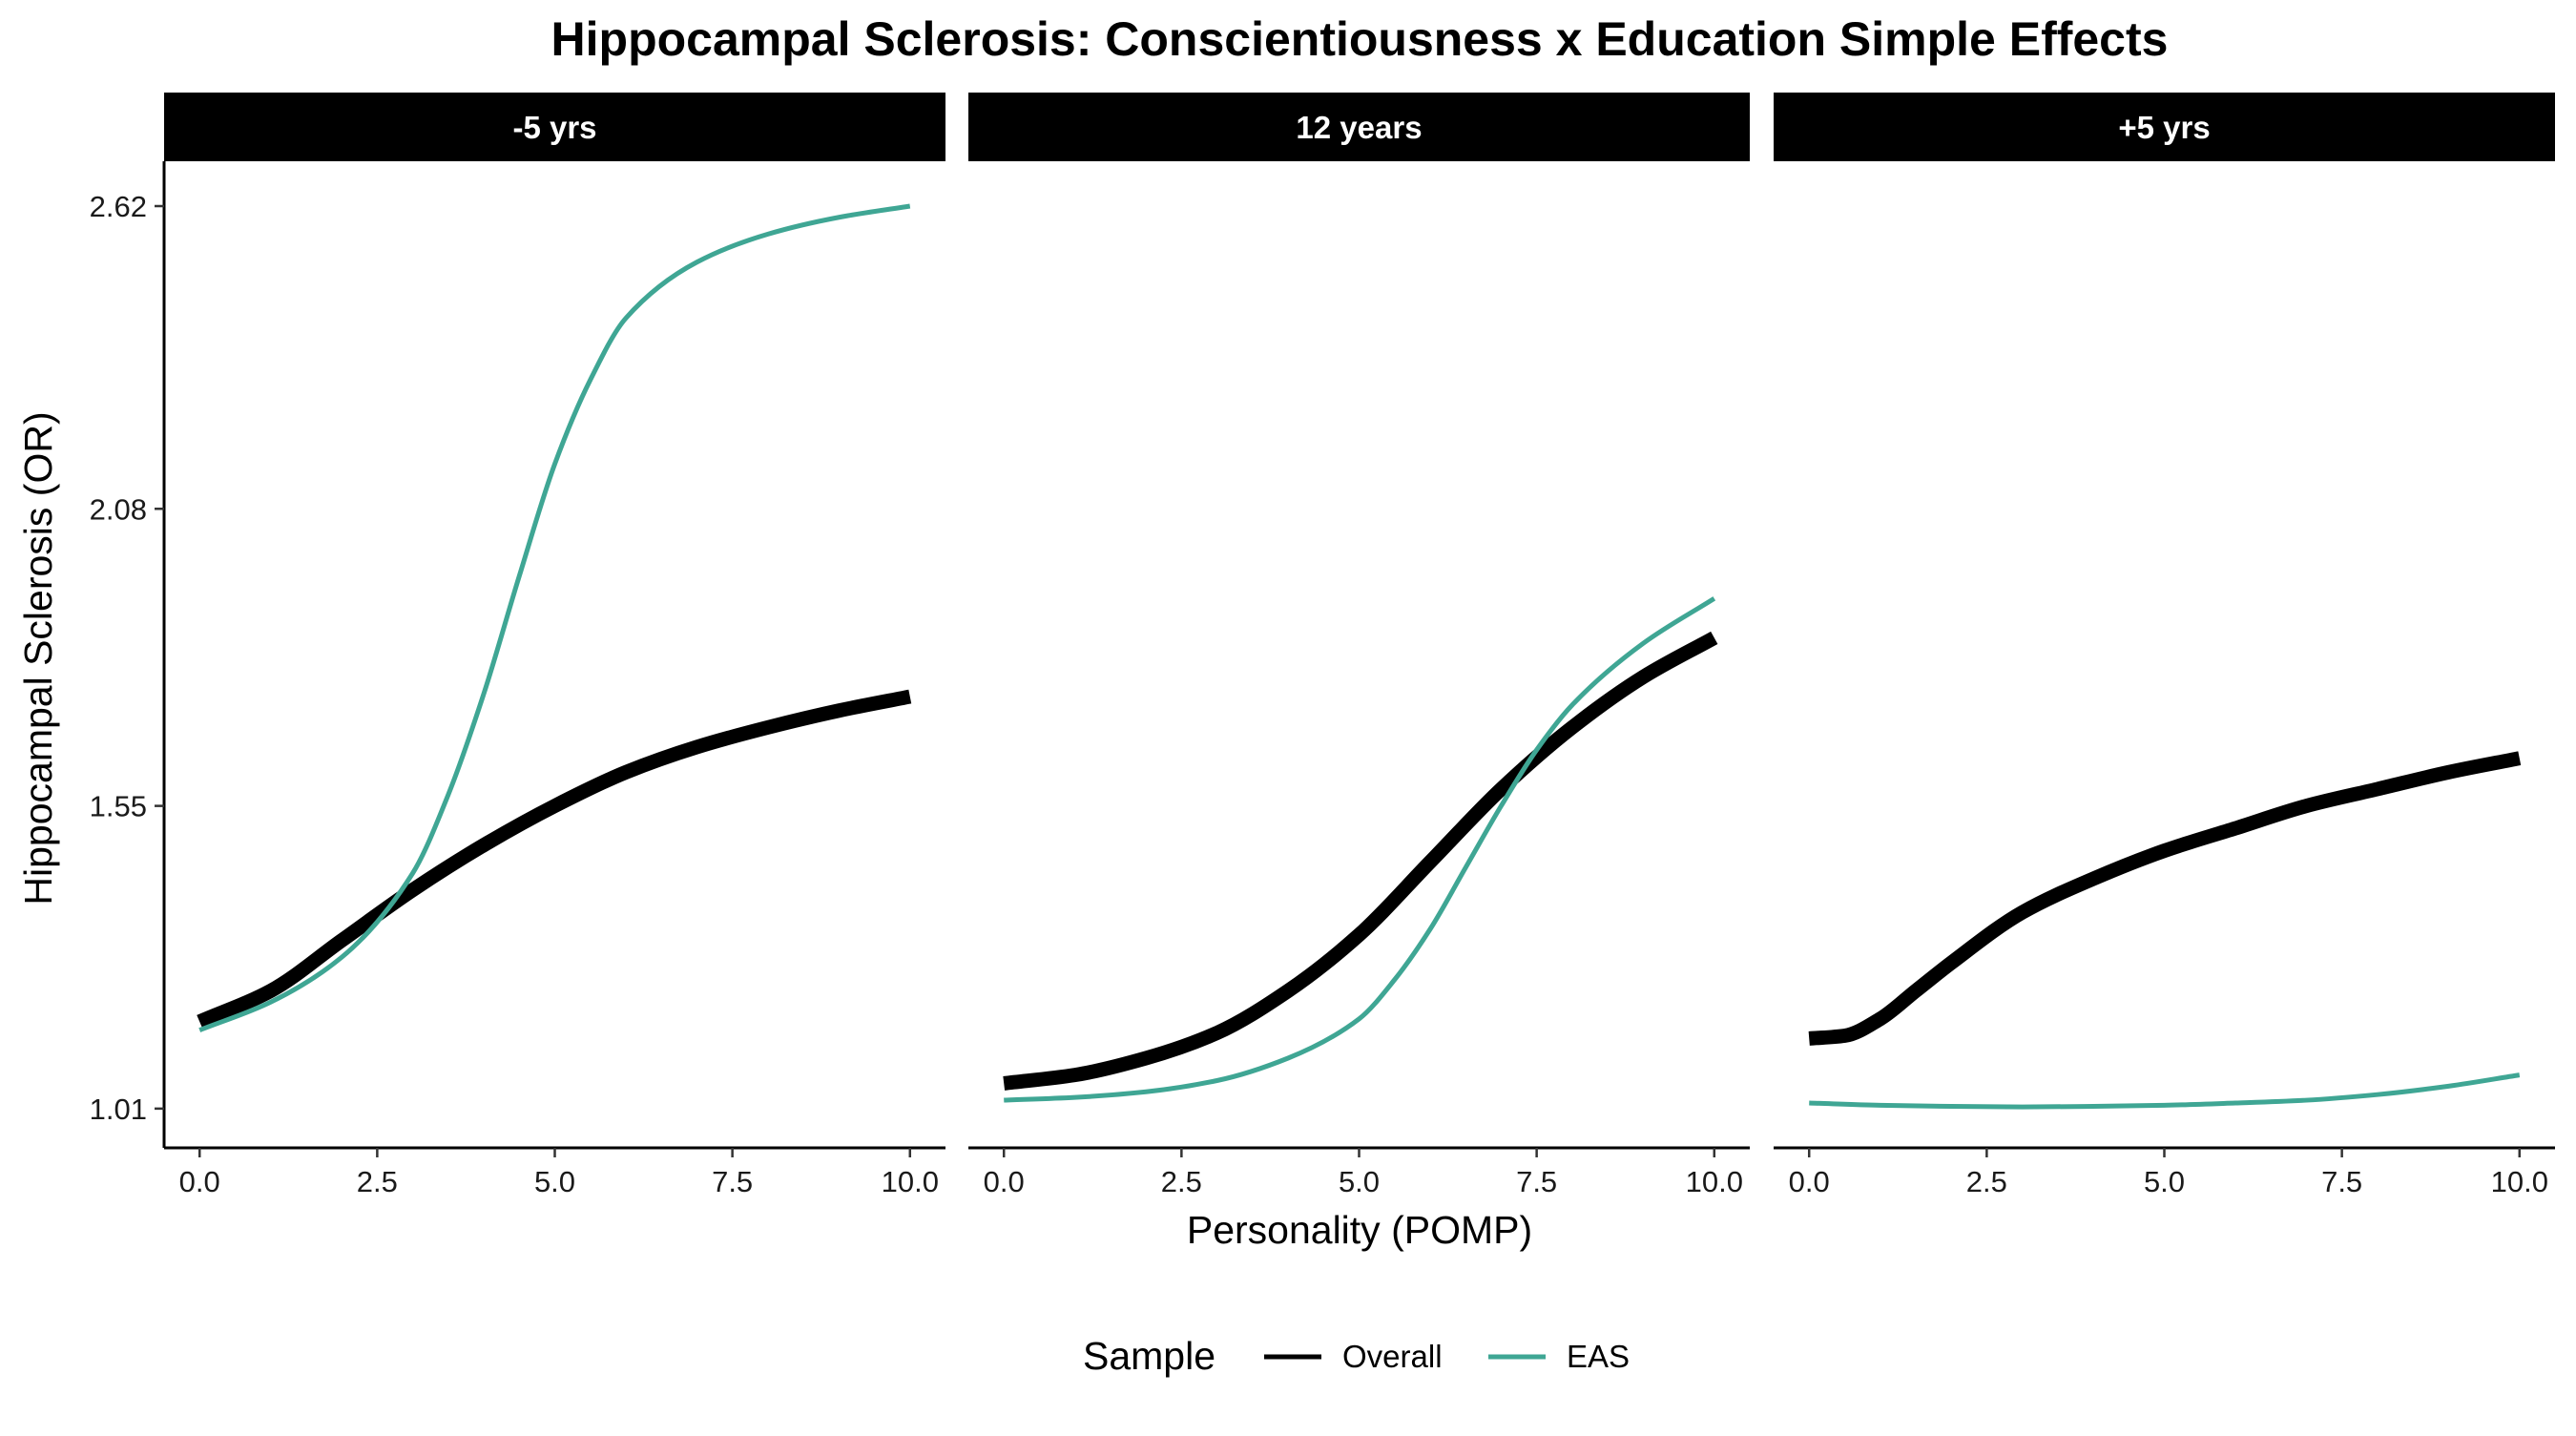 This screenshot has width=2576, height=1436. What do you see at coordinates (1149, 1356) in the screenshot?
I see `legend-title: Sample` at bounding box center [1149, 1356].